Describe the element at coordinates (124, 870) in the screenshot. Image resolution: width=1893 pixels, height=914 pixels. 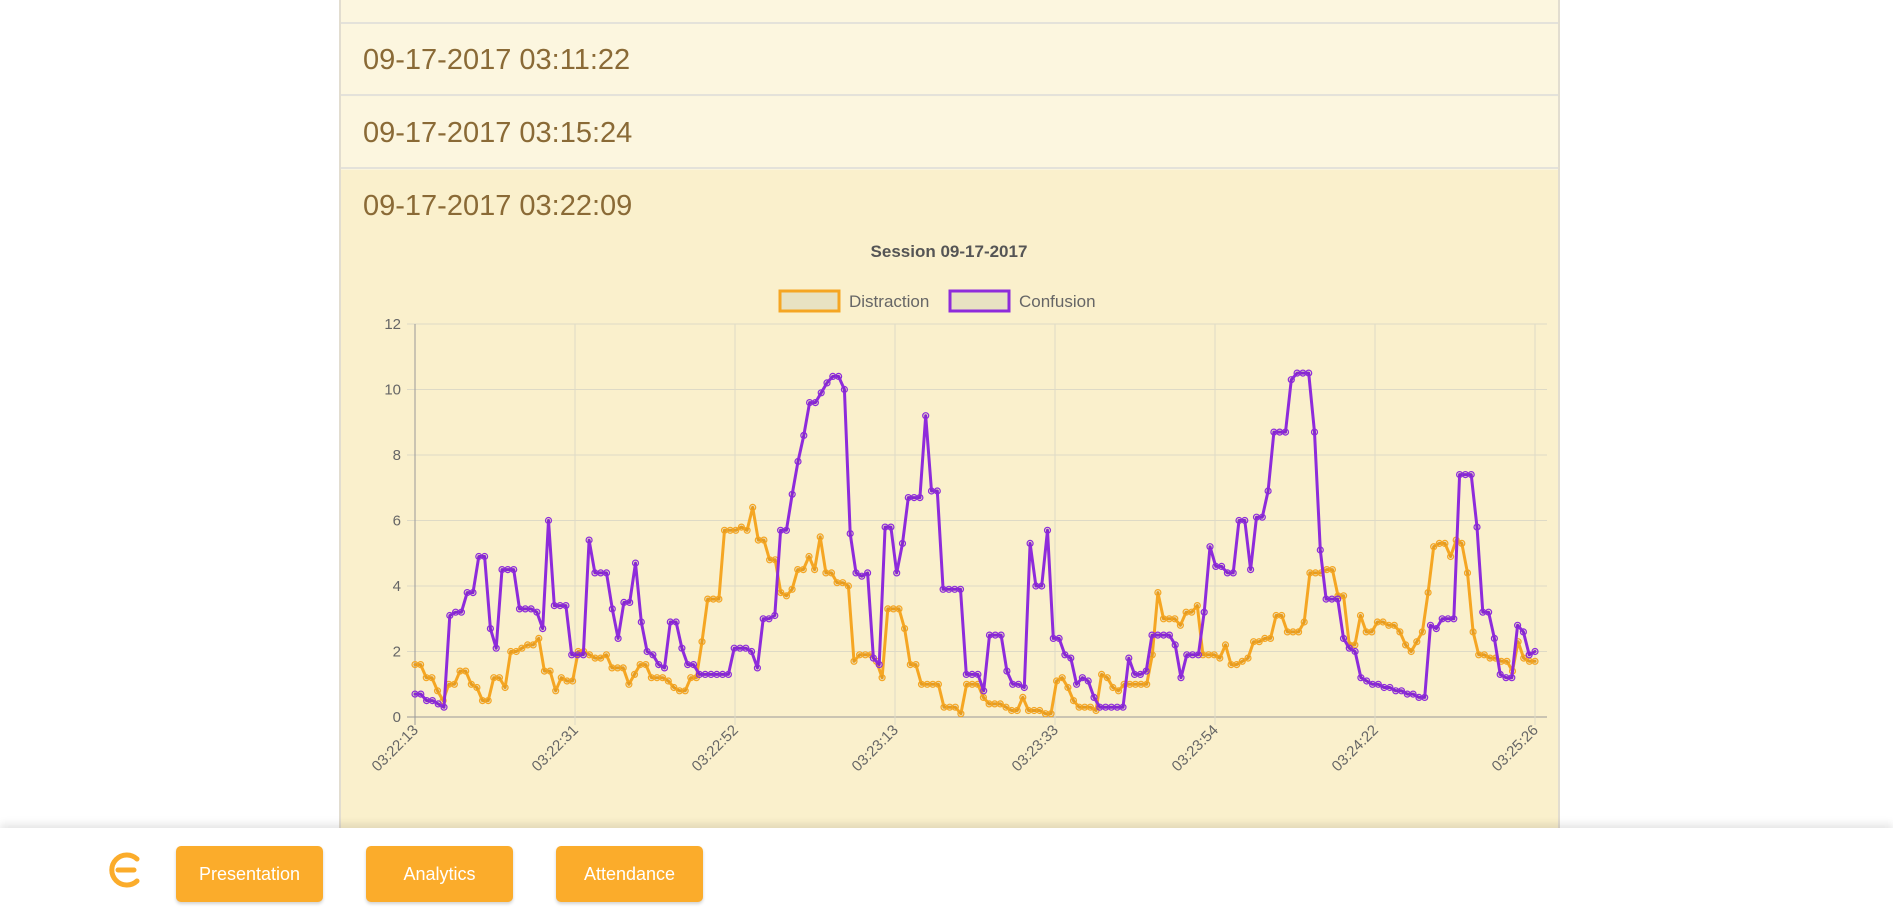
I see `e-logo-icon` at that location.